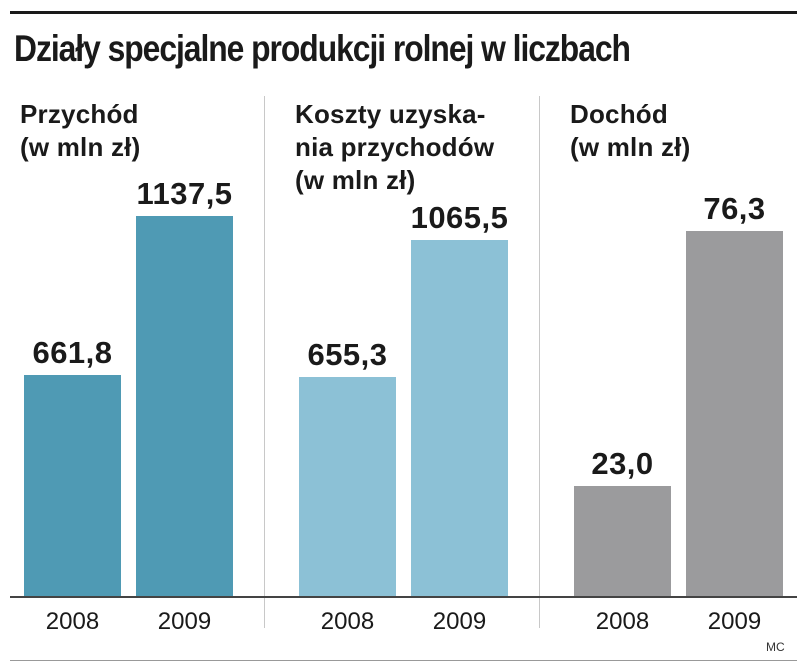  Describe the element at coordinates (630, 130) in the screenshot. I see `income-panel-title: Dochód (w mln zł)` at that location.